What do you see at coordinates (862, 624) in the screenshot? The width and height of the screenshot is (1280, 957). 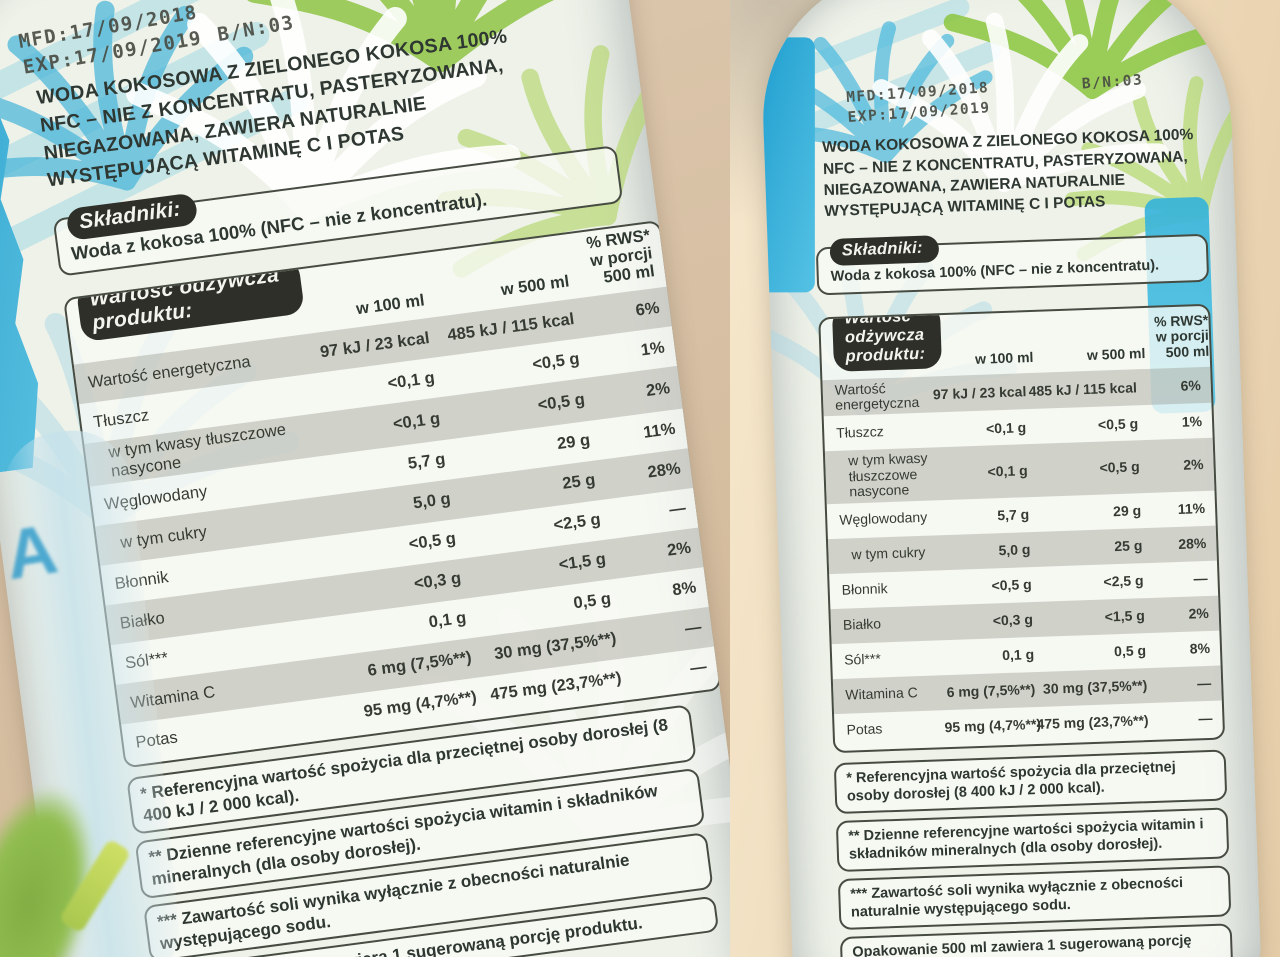 I see `nutrient-name: Białko` at bounding box center [862, 624].